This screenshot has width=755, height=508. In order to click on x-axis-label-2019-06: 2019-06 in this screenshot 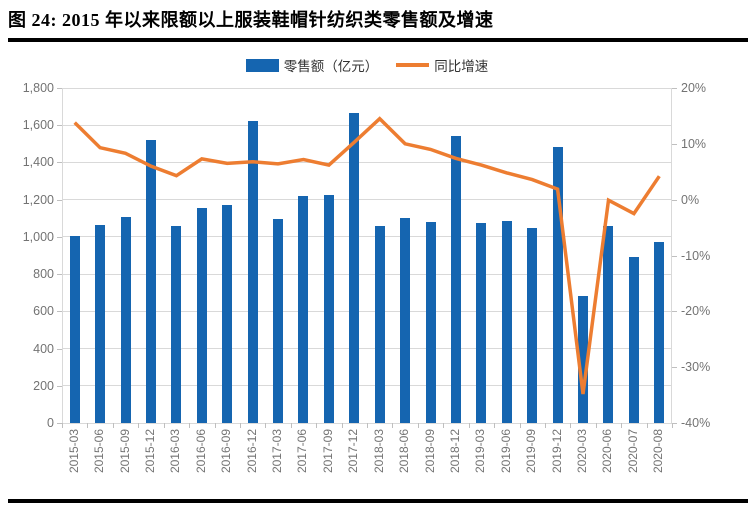, I will do `click(505, 451)`.